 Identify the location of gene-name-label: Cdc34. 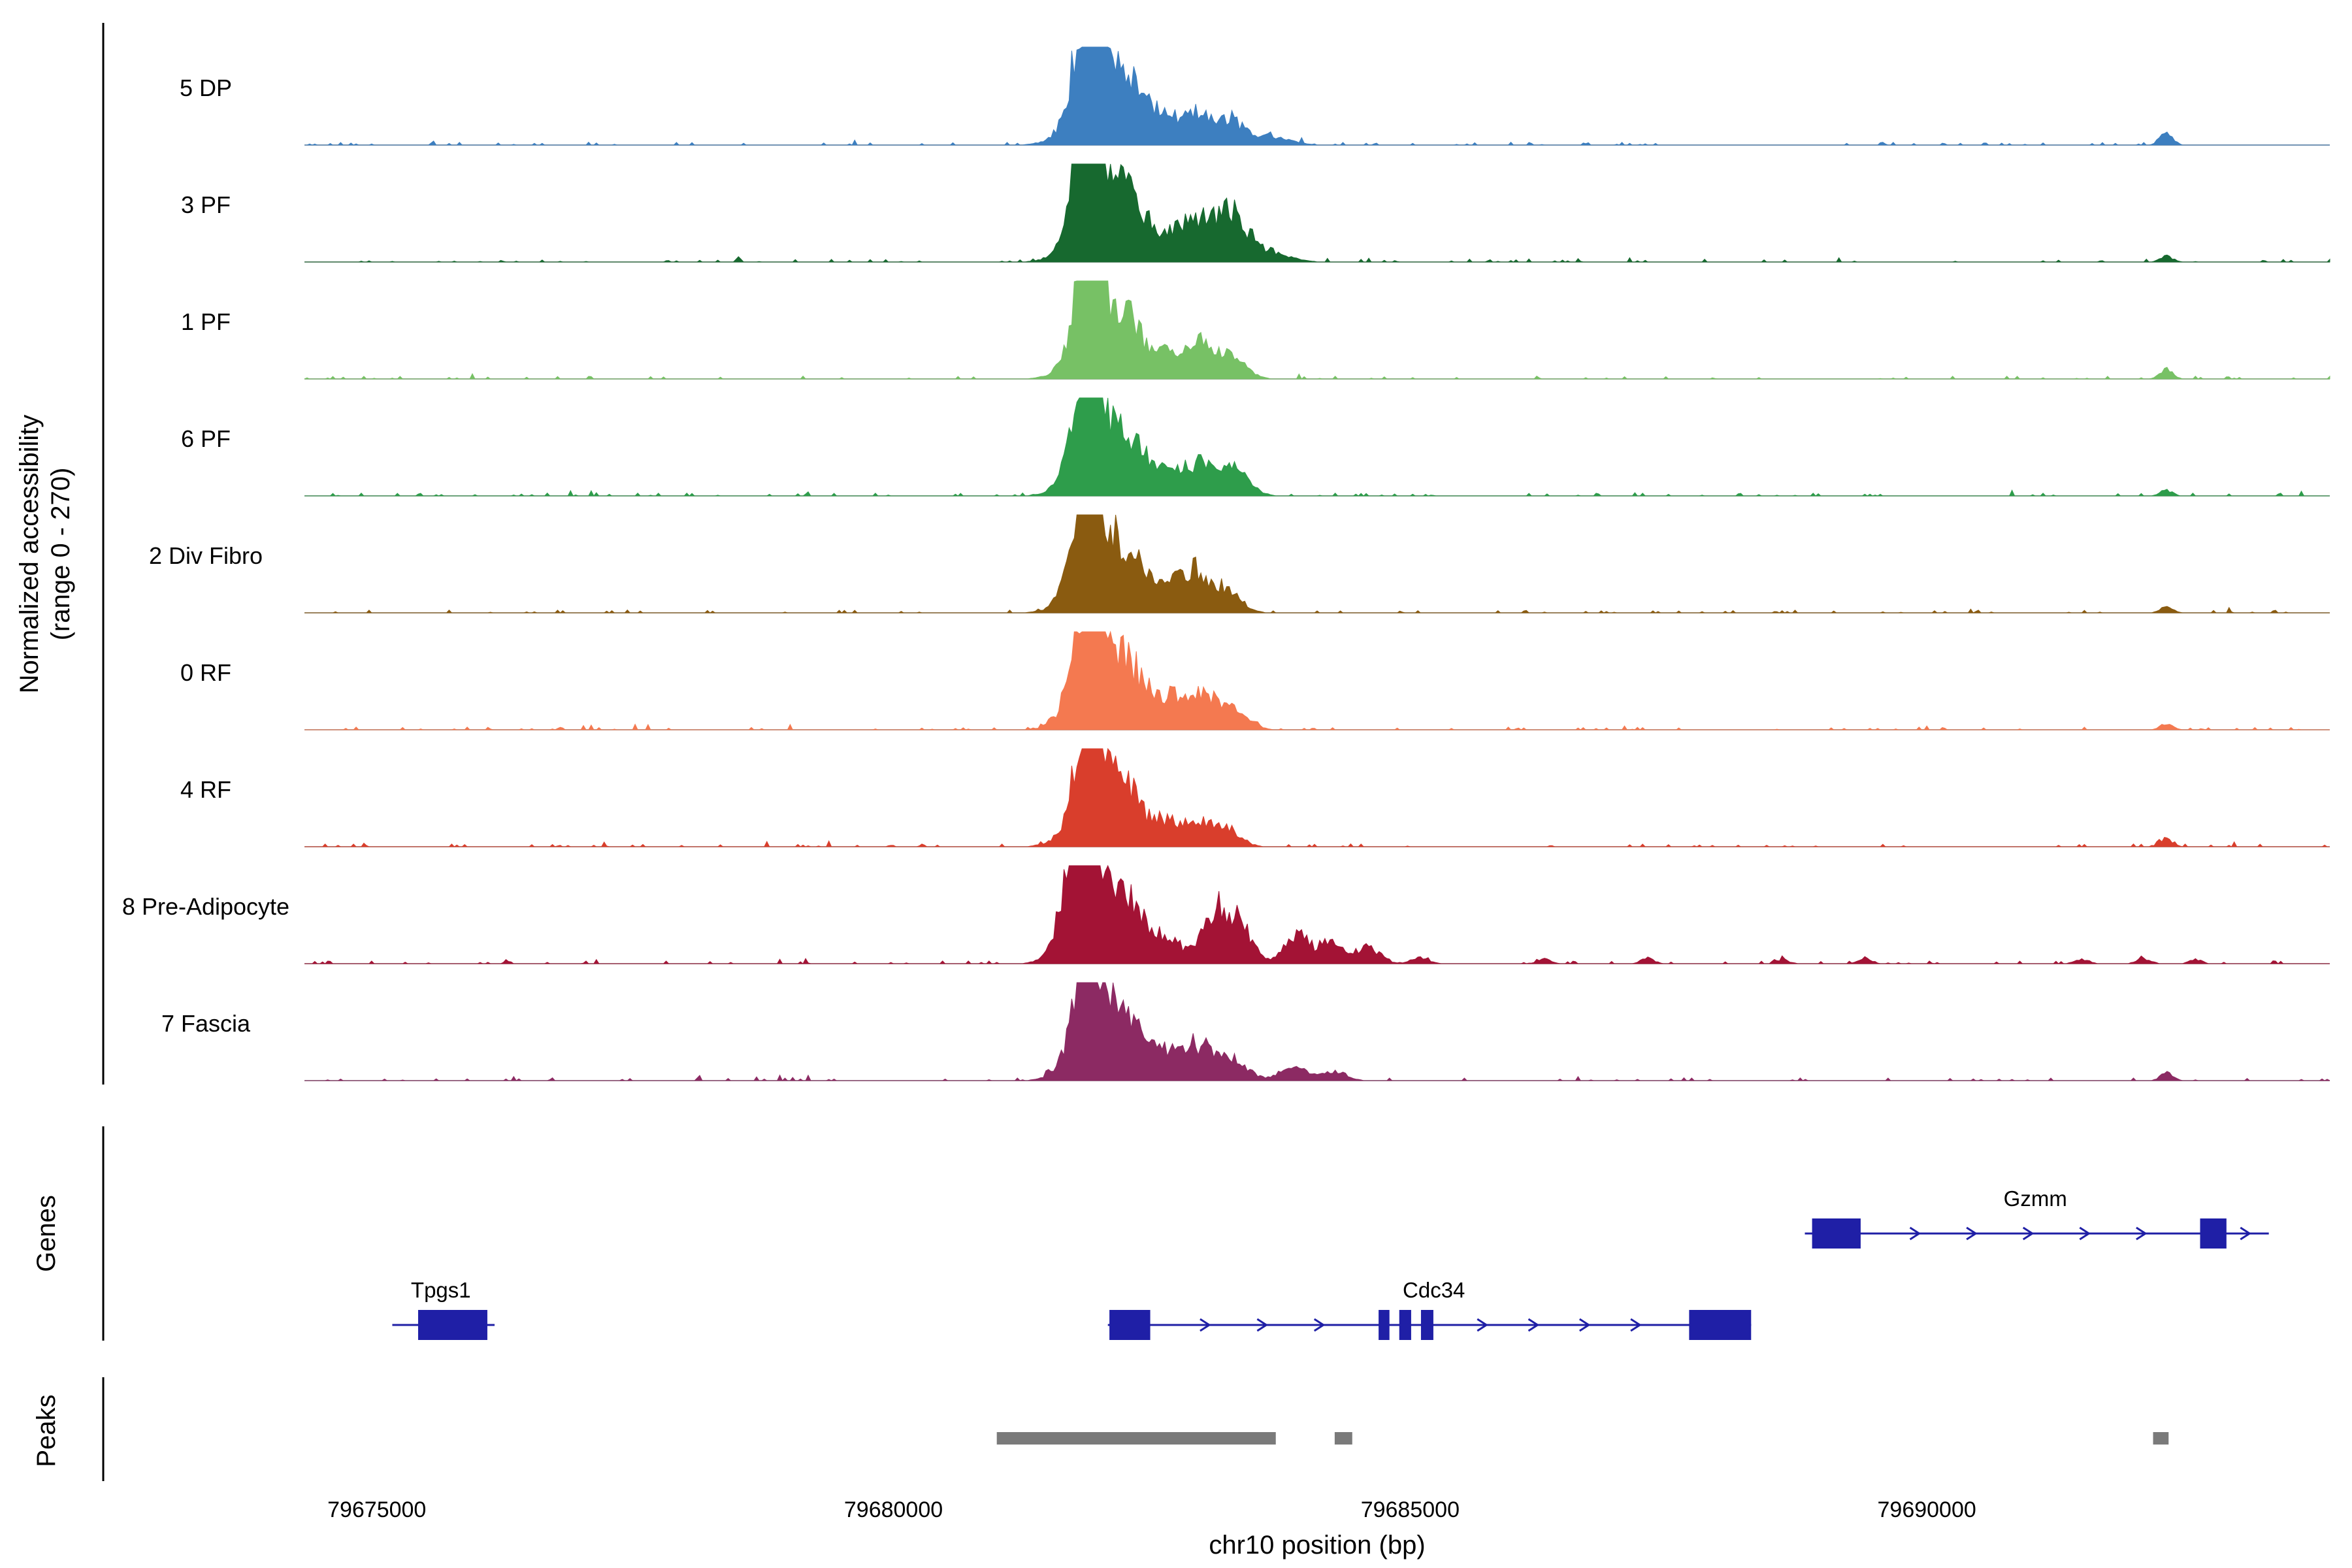
(1434, 1290).